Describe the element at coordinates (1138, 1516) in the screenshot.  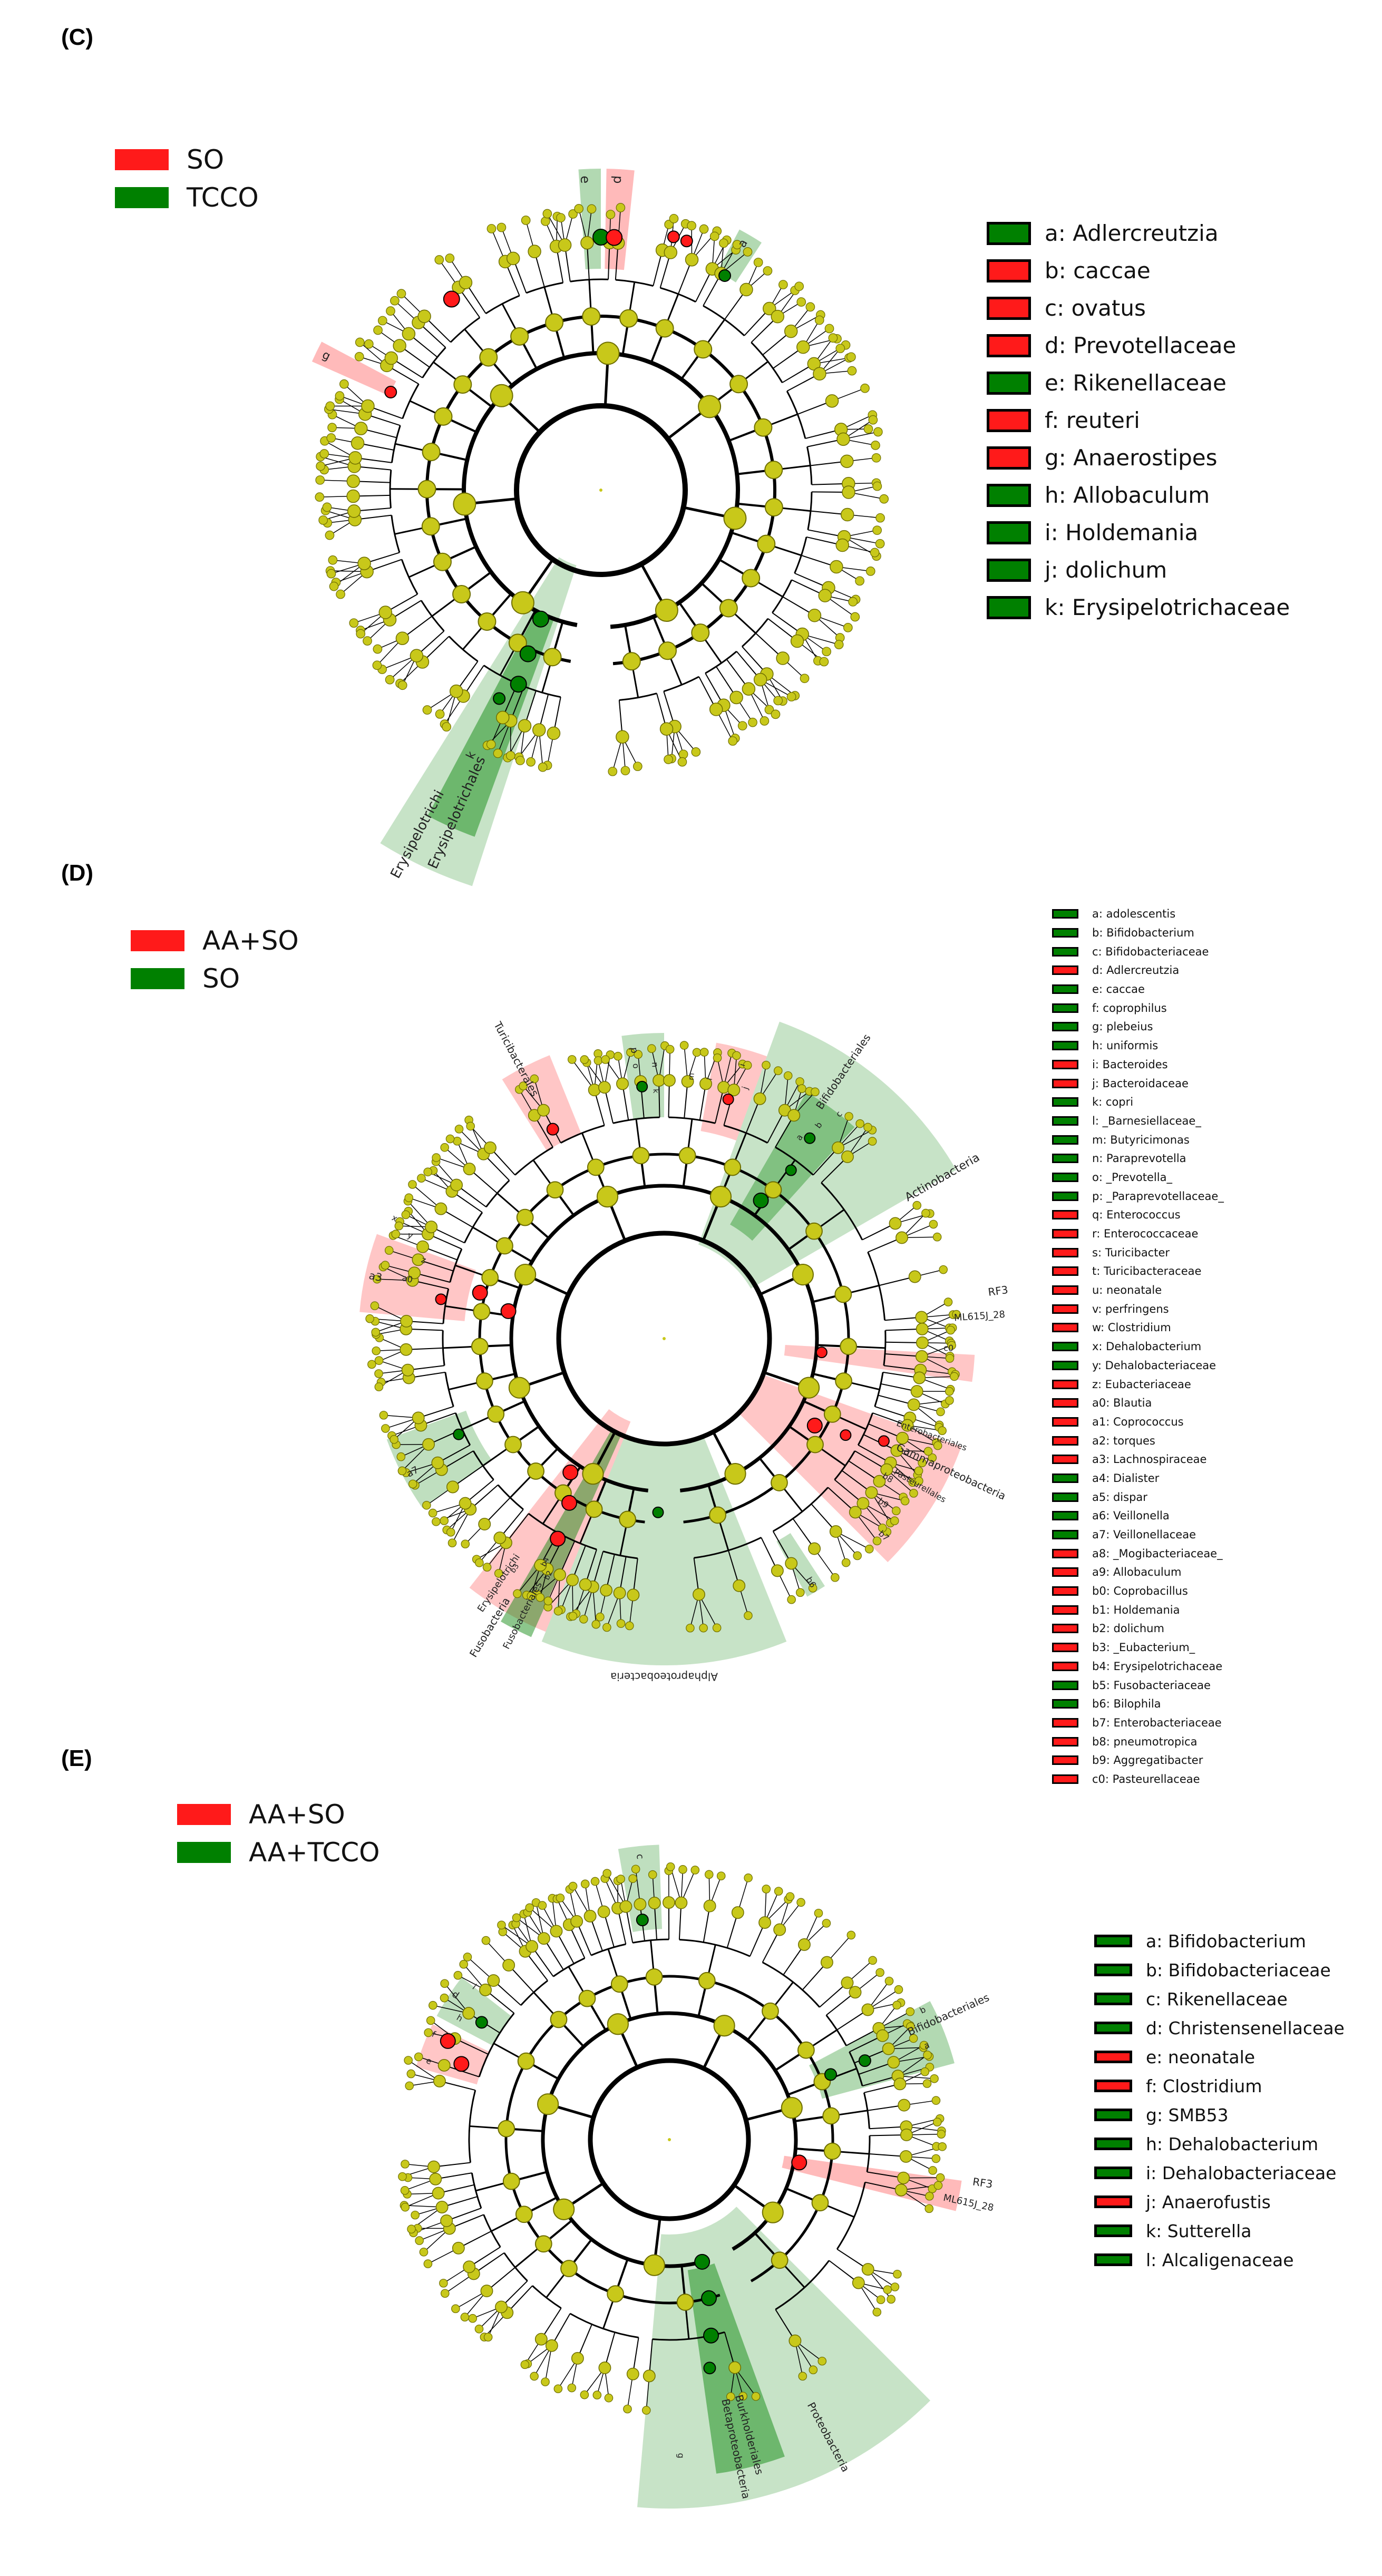
I see `key-legend-row: a6: Veillonella` at that location.